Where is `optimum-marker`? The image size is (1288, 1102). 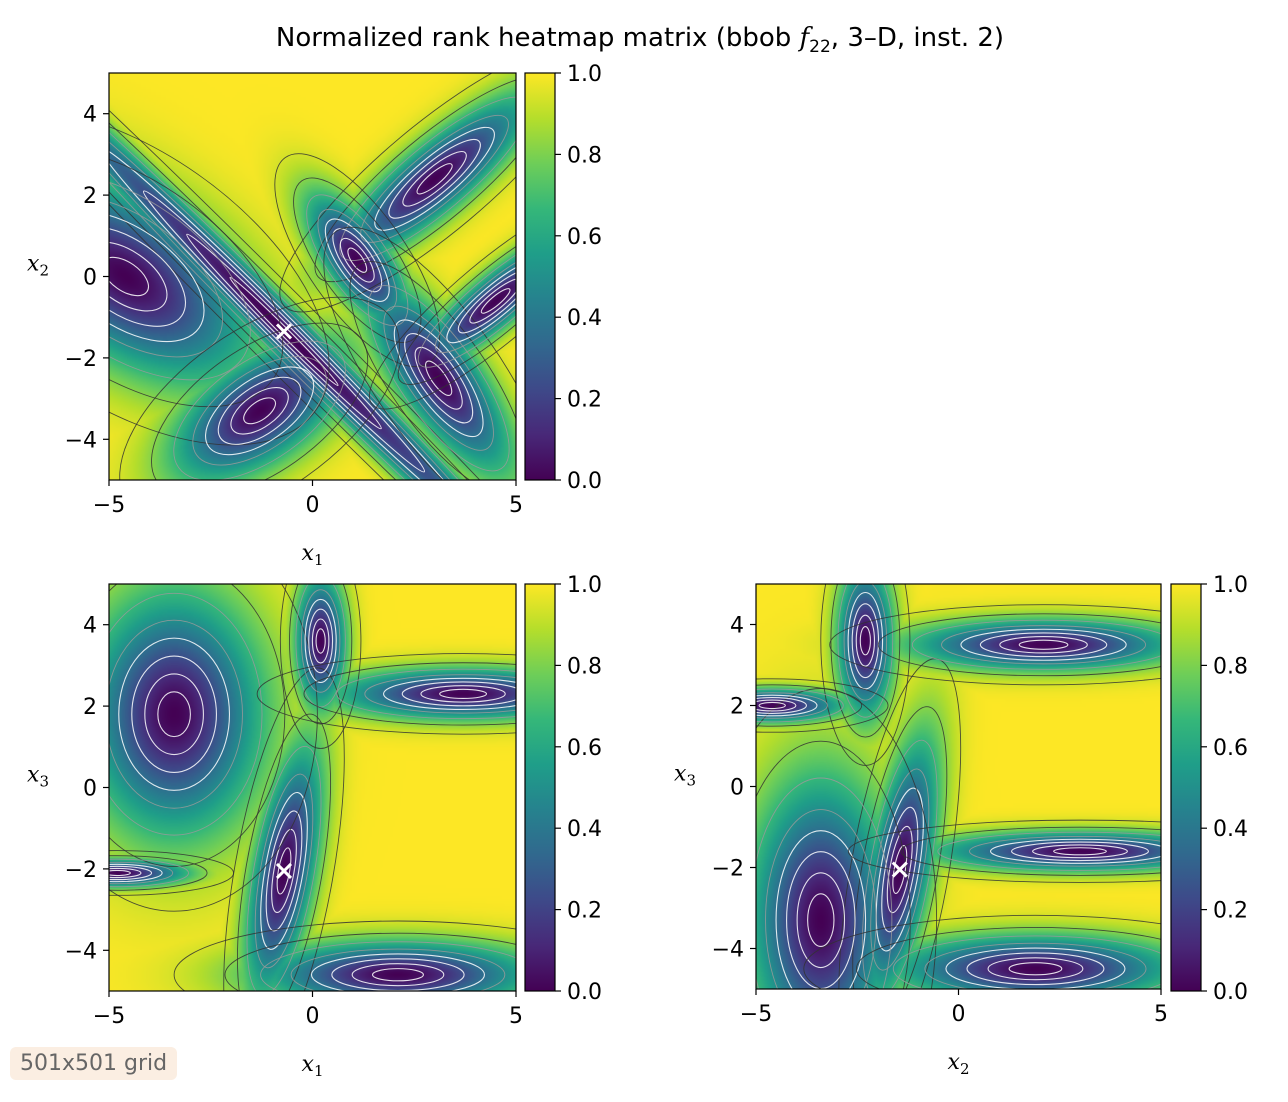 optimum-marker is located at coordinates (284, 870).